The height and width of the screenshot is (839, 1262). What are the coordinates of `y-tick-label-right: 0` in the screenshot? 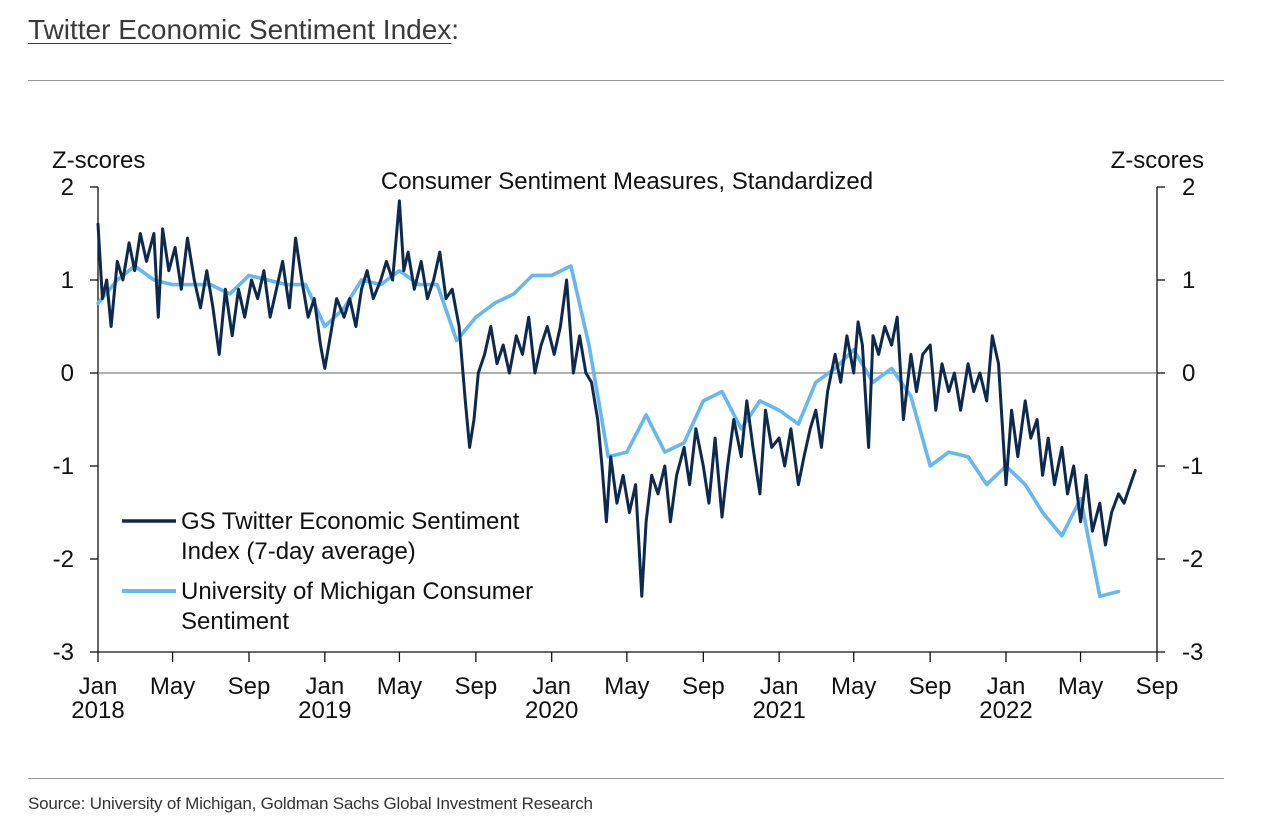 It's located at (1188, 373).